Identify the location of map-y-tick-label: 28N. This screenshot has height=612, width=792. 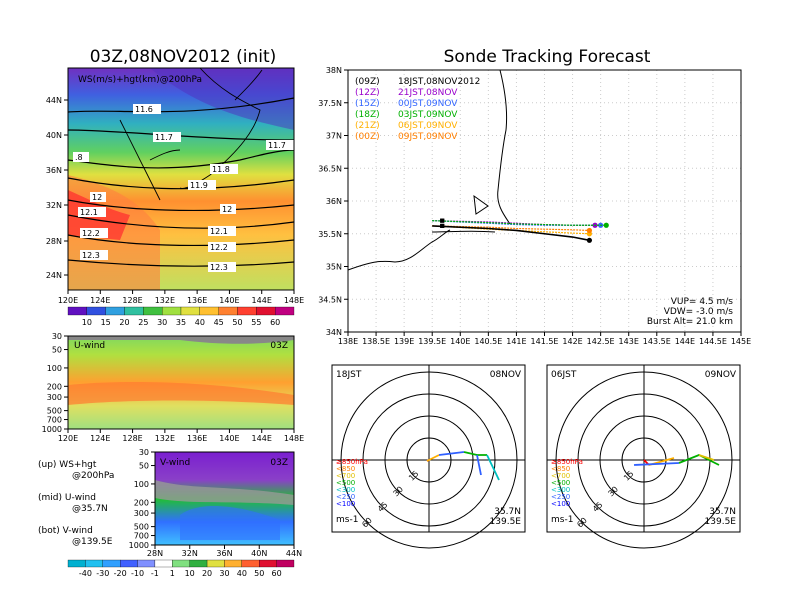
(54, 241).